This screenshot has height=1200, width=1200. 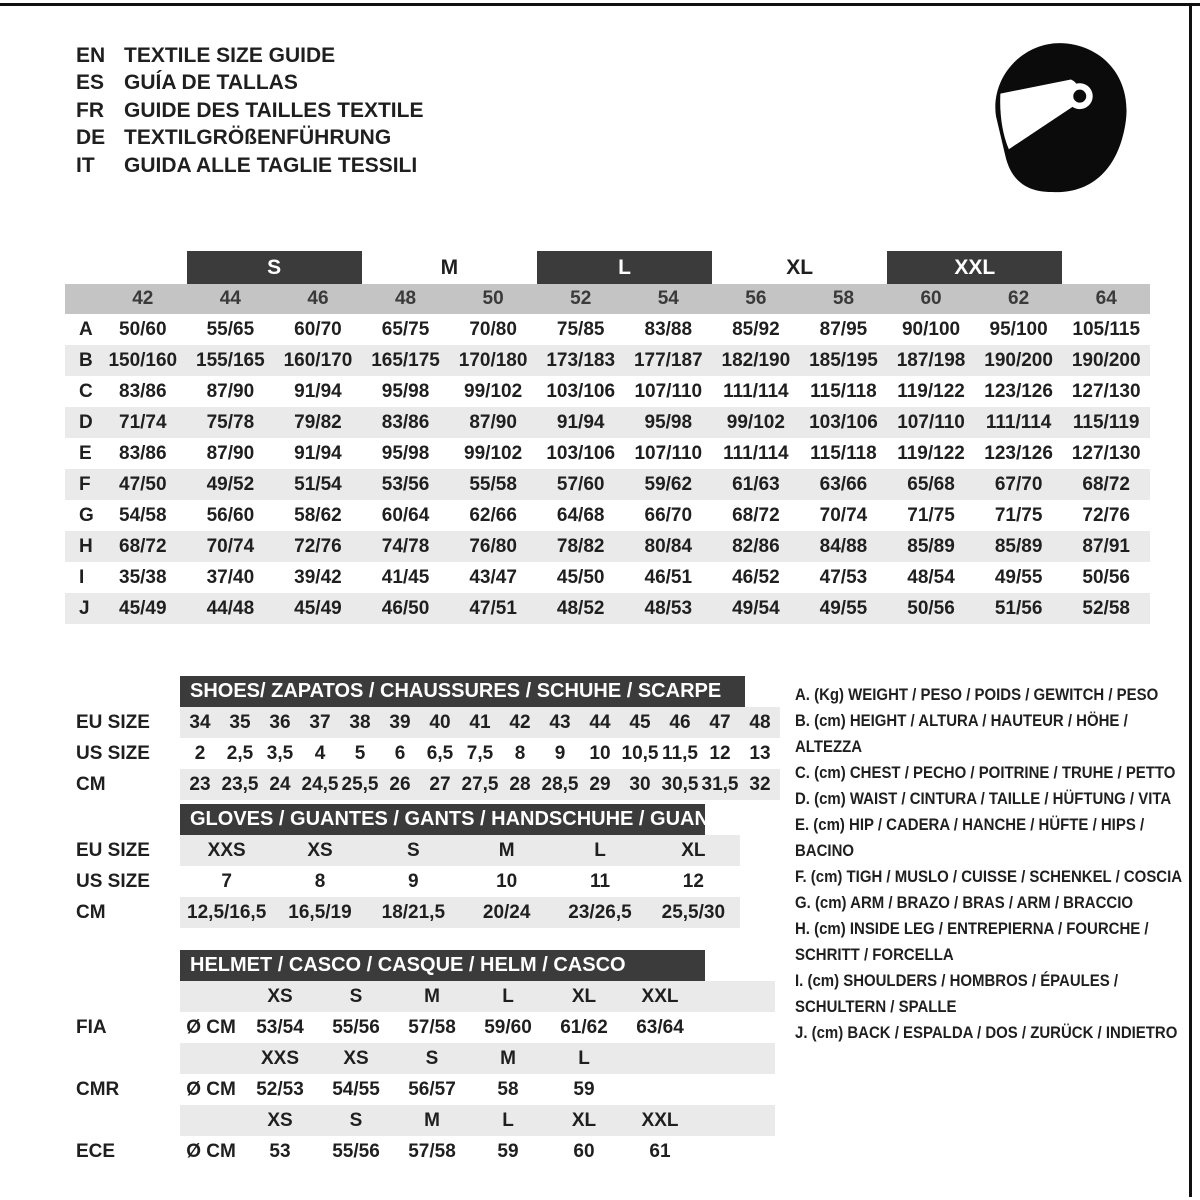 I want to click on value-cell: 16,5/19, so click(x=320, y=912).